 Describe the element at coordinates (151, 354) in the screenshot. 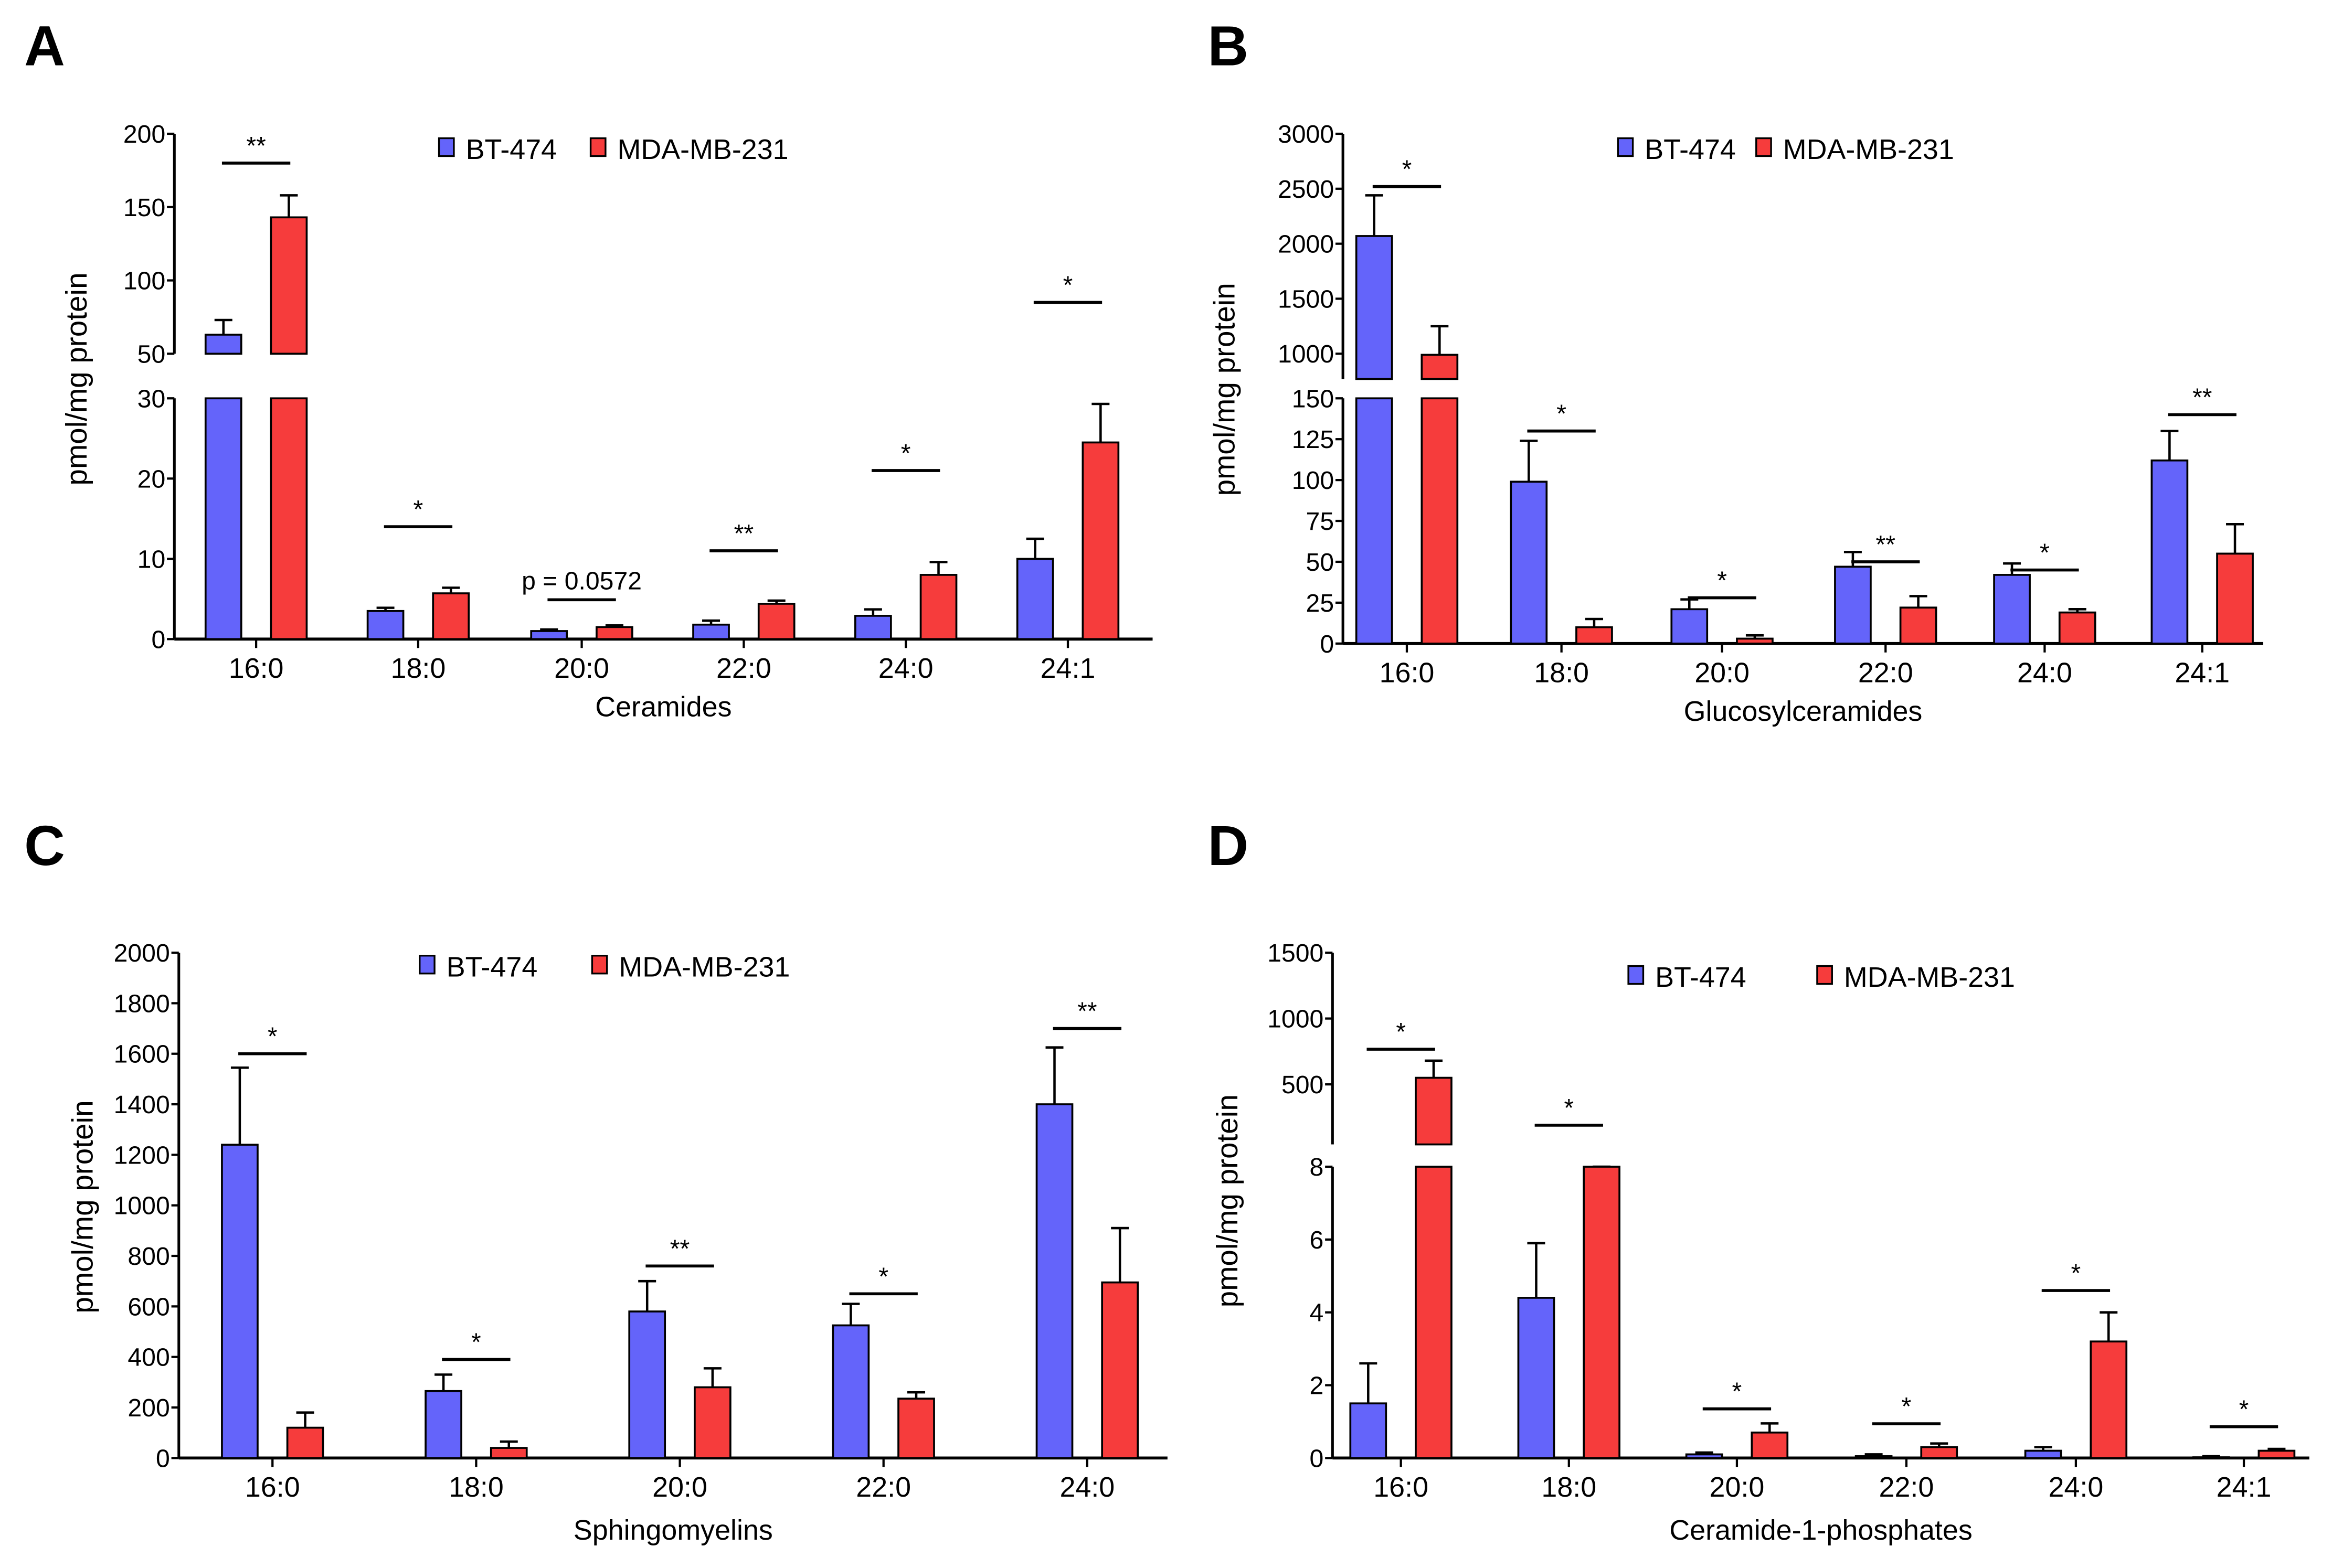

I see `y-tick-label: 50` at that location.